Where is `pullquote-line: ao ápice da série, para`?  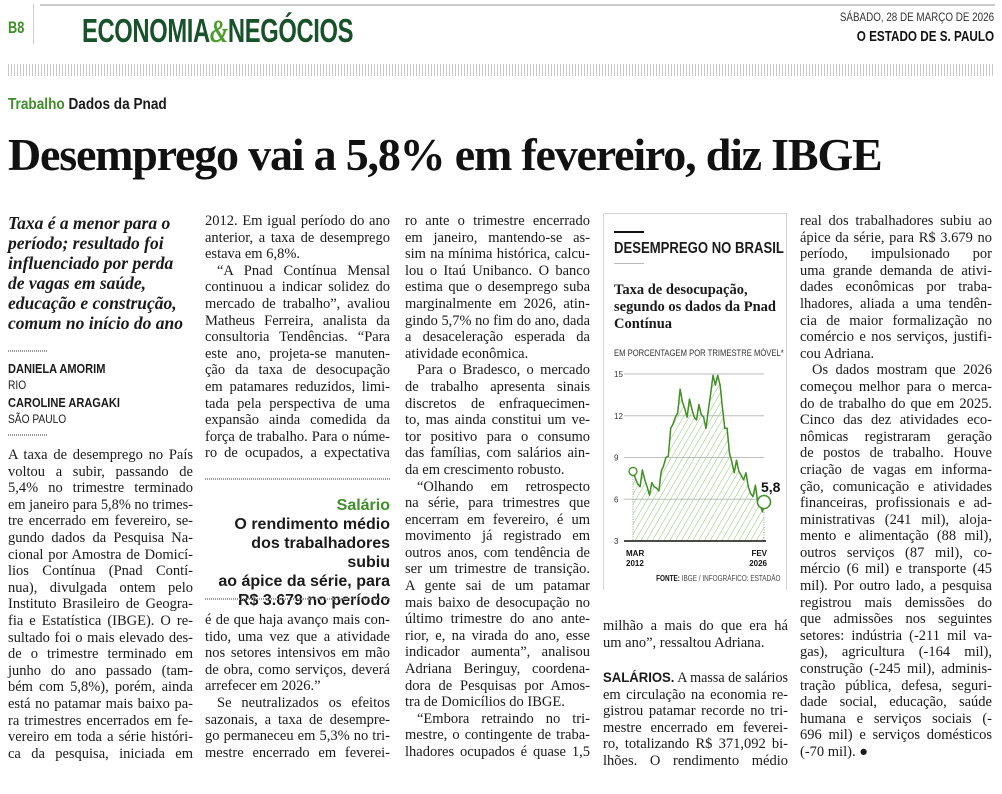
pullquote-line: ao ápice da série, para is located at coordinates (304, 581).